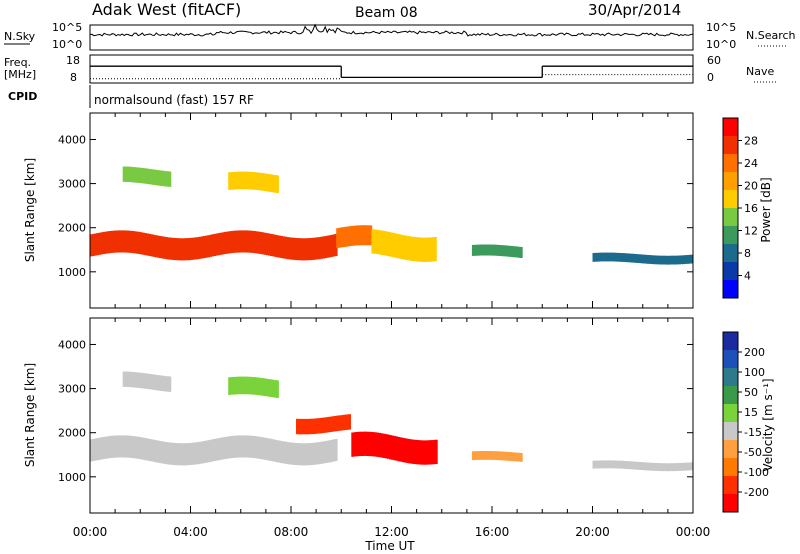 The image size is (800, 554). What do you see at coordinates (592, 532) in the screenshot?
I see `x-tick-label: 20:00` at bounding box center [592, 532].